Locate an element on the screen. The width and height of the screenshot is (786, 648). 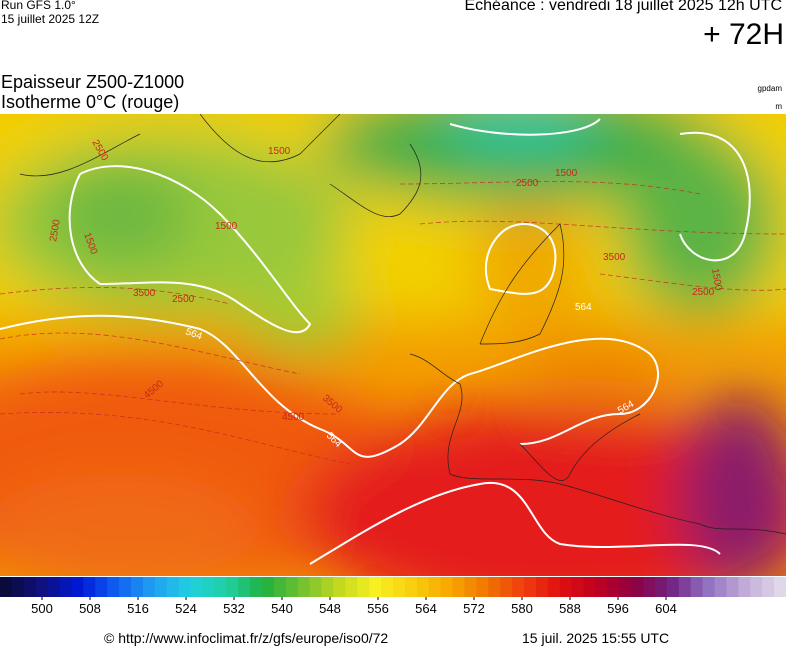
colorbar-label: 572 is located at coordinates (474, 608).